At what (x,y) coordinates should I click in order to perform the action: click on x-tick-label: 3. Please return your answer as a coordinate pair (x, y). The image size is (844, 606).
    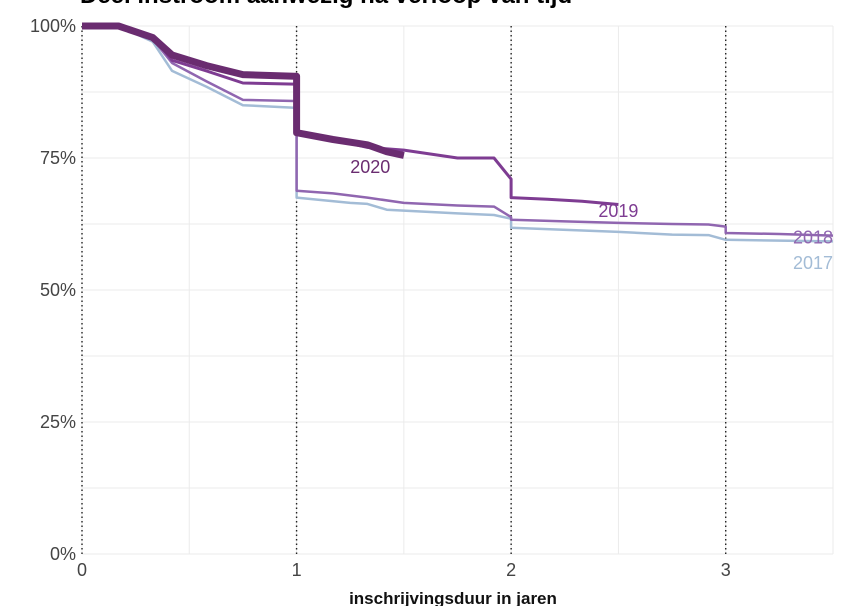
    Looking at the image, I should click on (726, 570).